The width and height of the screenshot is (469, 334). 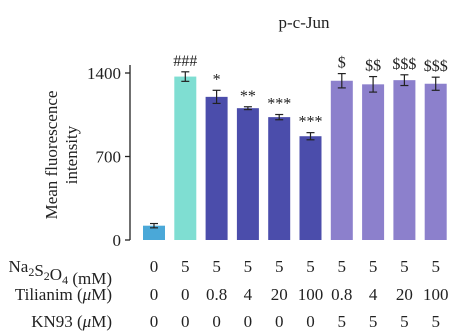 What do you see at coordinates (71, 321) in the screenshot?
I see `treatment-row-label: KN93 (μM)` at bounding box center [71, 321].